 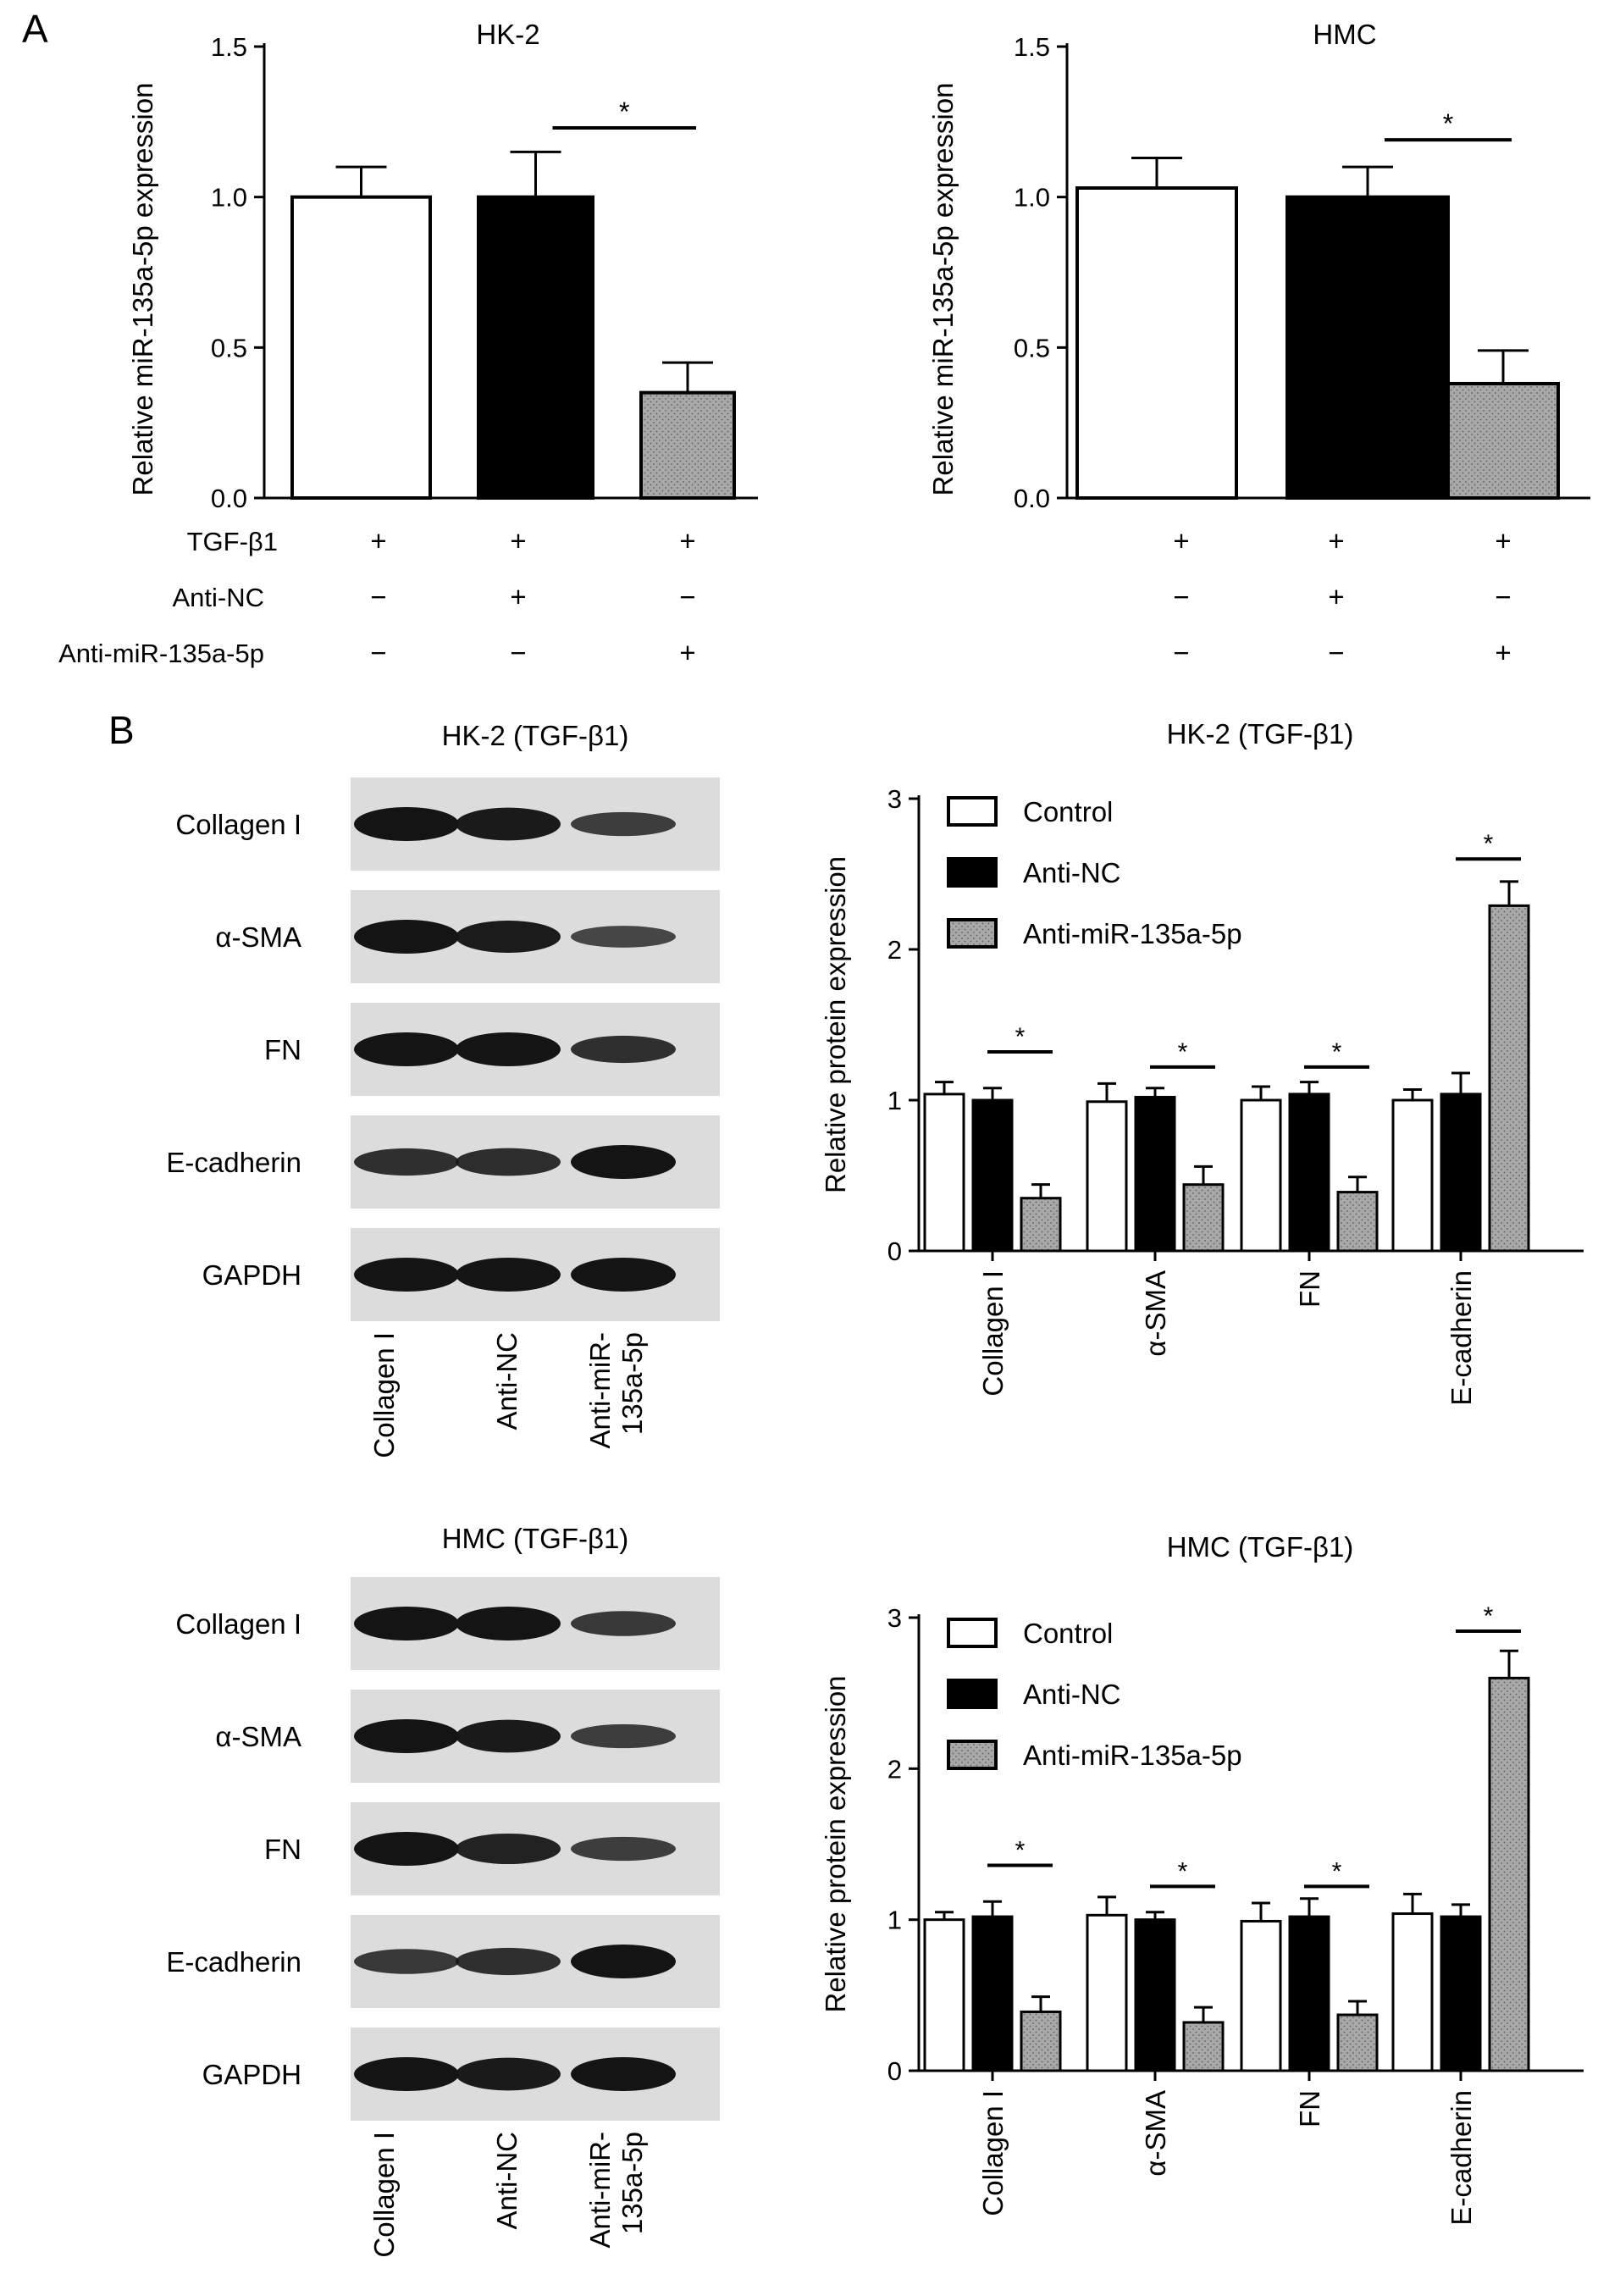 I want to click on y-axis-label: Relative miR-135a-5p expression, so click(x=142, y=289).